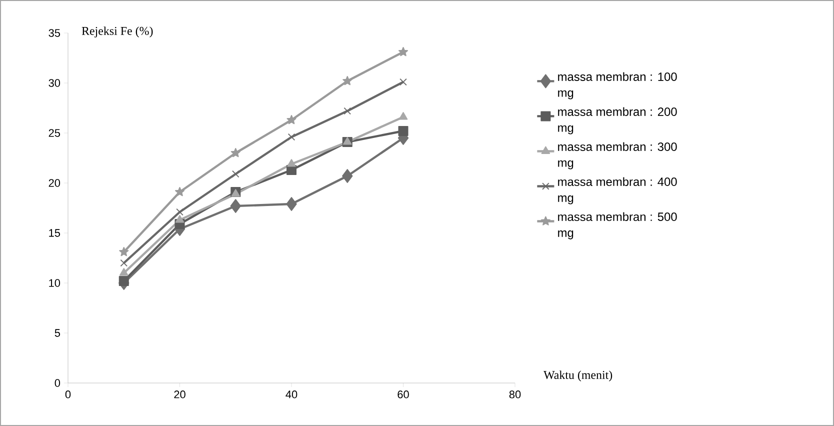  I want to click on y-tick-label: 25, so click(54, 133).